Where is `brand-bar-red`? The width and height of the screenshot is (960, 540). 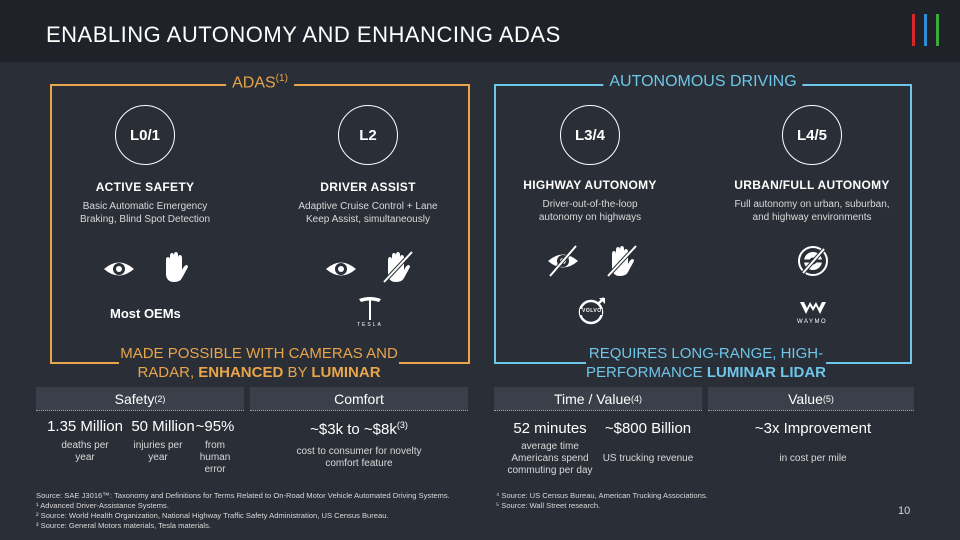
brand-bar-red is located at coordinates (913, 30).